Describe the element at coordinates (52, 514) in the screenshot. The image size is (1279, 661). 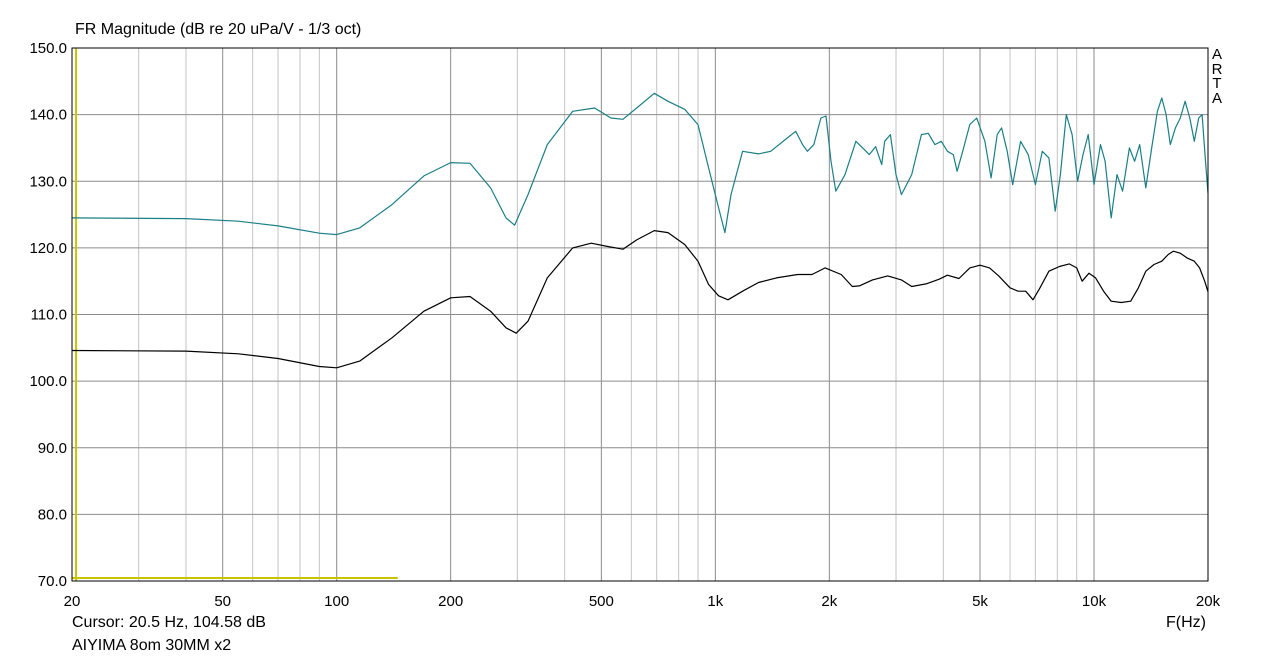
I see `y-tick-label: 80.0` at that location.